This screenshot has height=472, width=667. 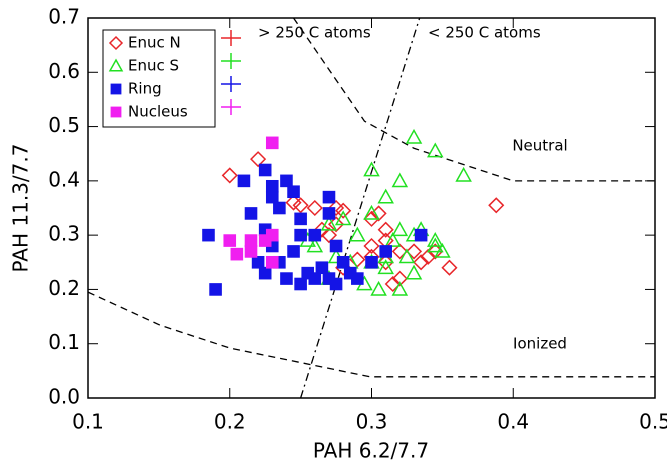 What do you see at coordinates (64, 179) in the screenshot?
I see `y-tick-label: 0.4` at bounding box center [64, 179].